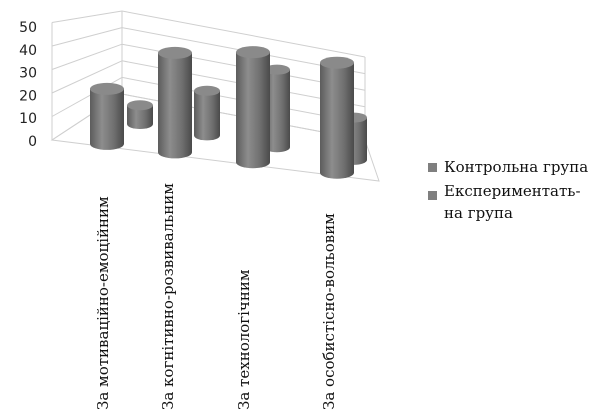 Image resolution: width=612 pixels, height=419 pixels. What do you see at coordinates (478, 213) in the screenshot?
I see `legend-label: на група` at bounding box center [478, 213].